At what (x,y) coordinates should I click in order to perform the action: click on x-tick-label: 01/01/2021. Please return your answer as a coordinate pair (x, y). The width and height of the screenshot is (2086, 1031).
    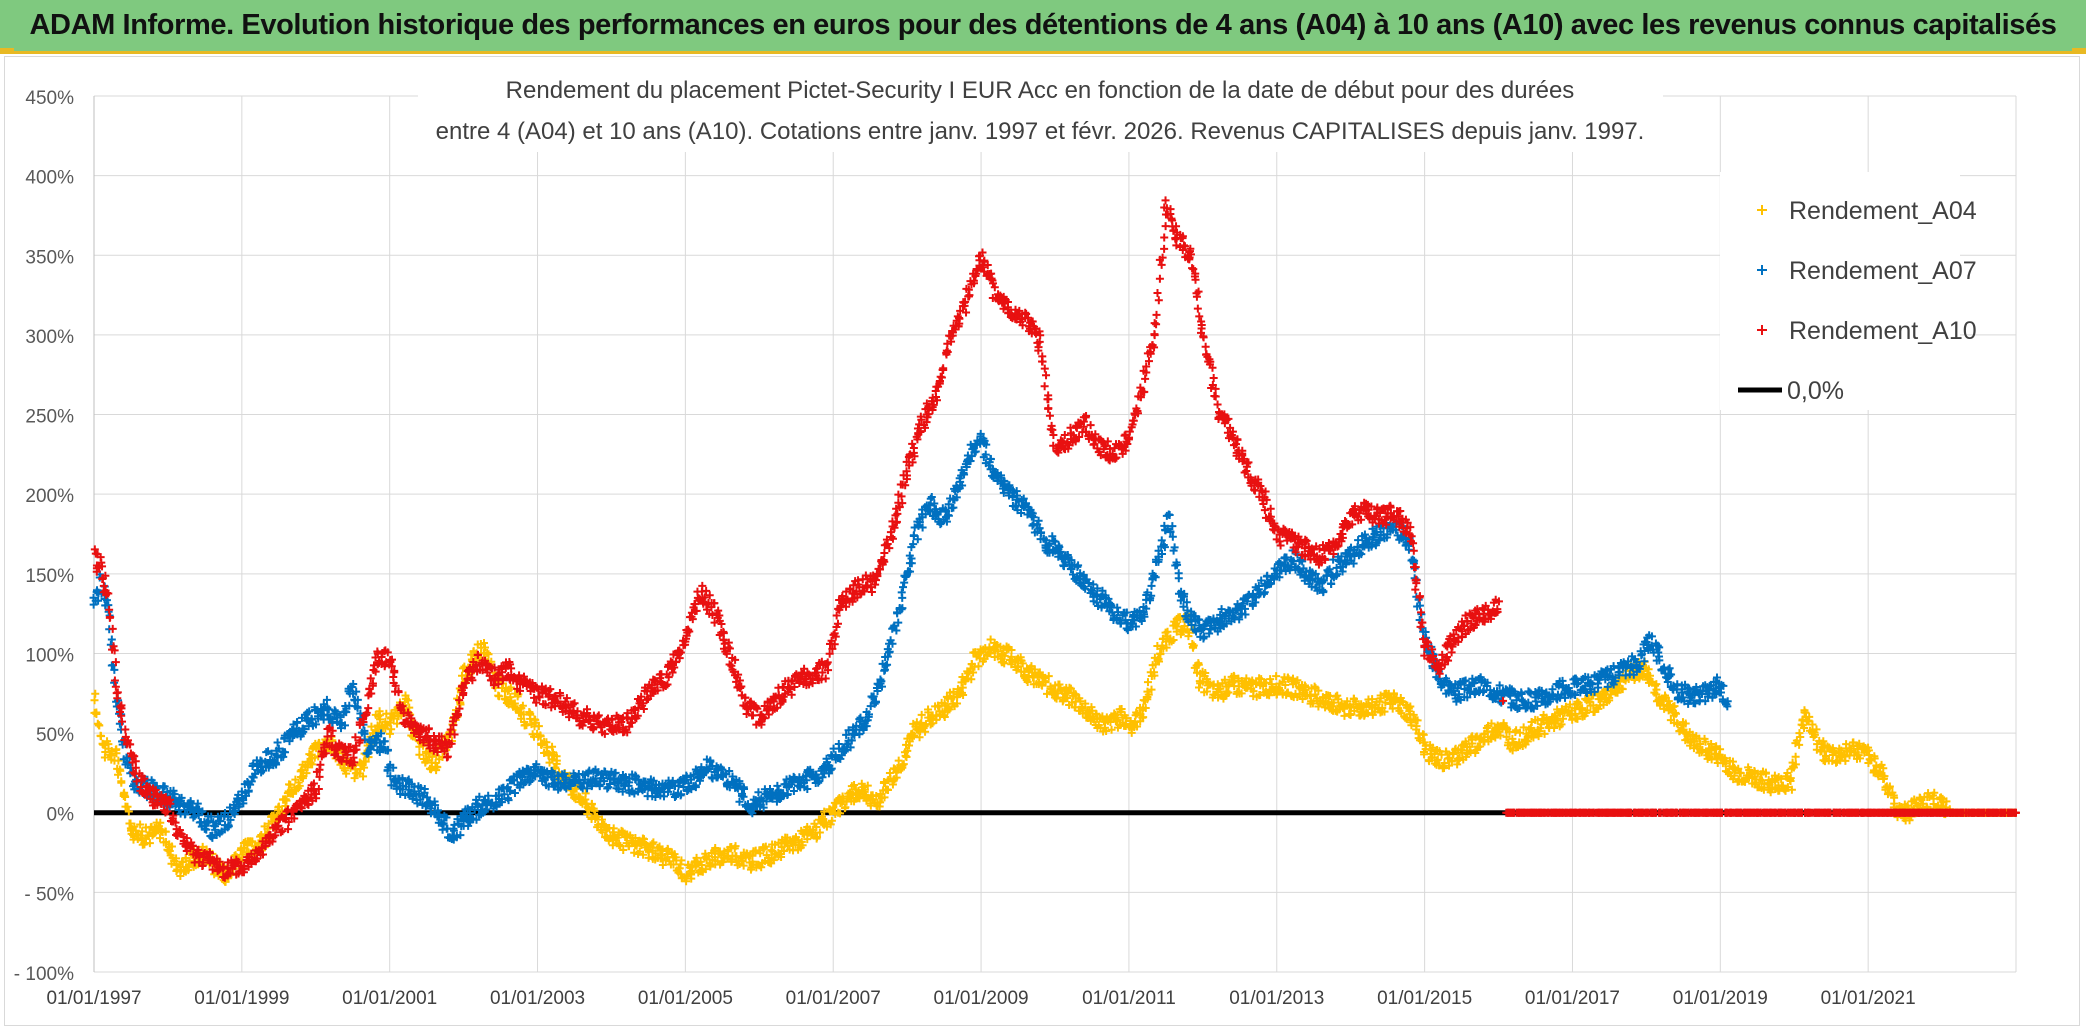
    Looking at the image, I should click on (1868, 998).